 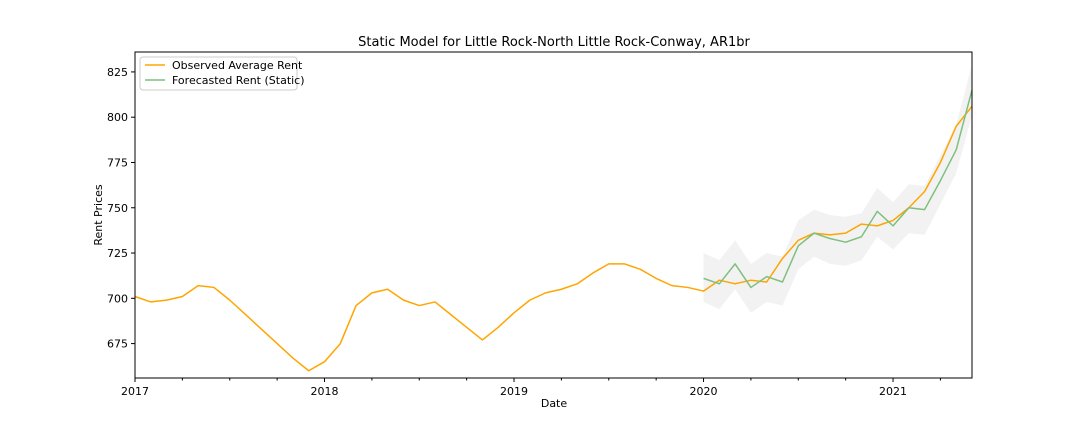 I want to click on y-tick-label: 675, so click(x=117, y=344).